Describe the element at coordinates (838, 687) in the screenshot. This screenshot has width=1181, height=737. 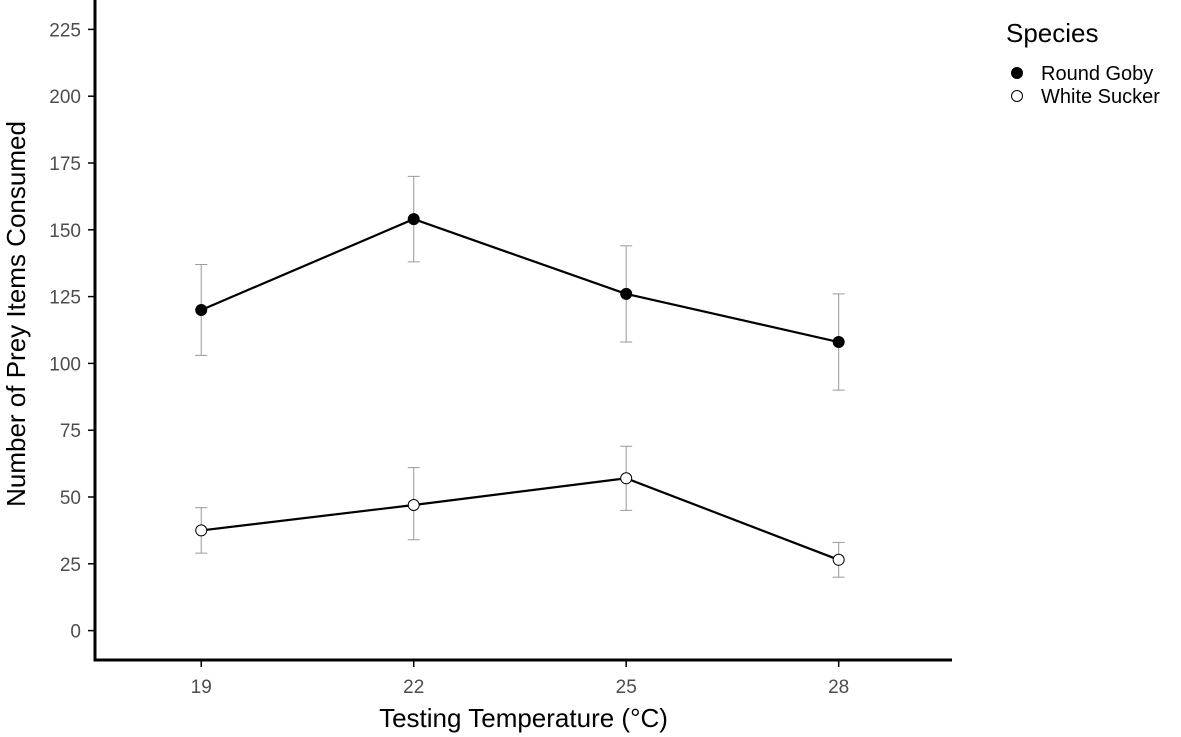
I see `x-tick-label: 28` at that location.